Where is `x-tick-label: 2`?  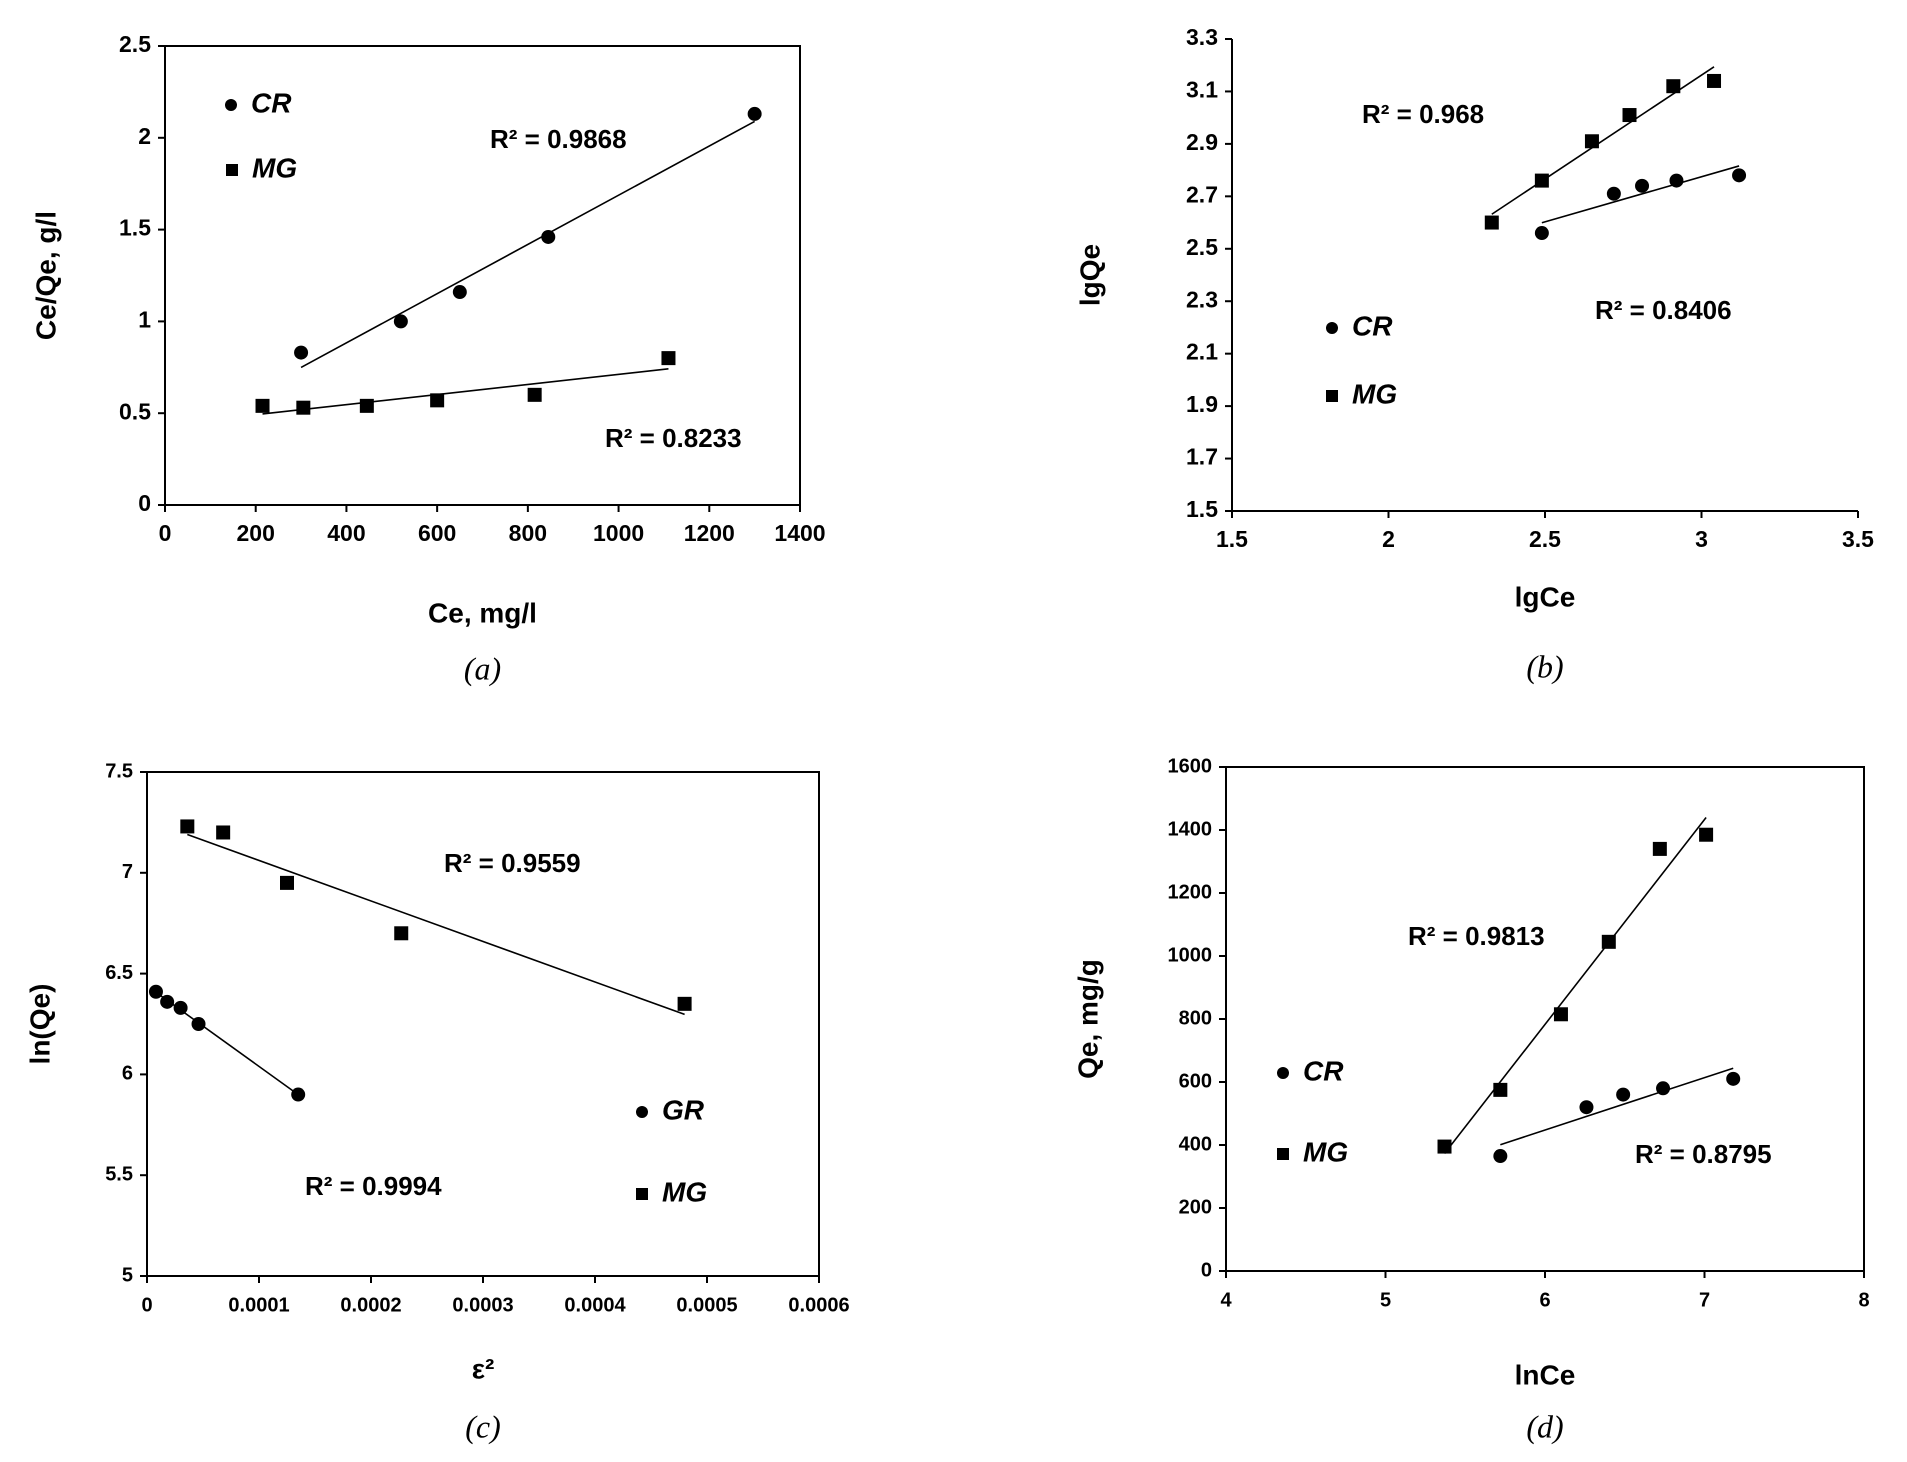
x-tick-label: 2 is located at coordinates (1388, 539).